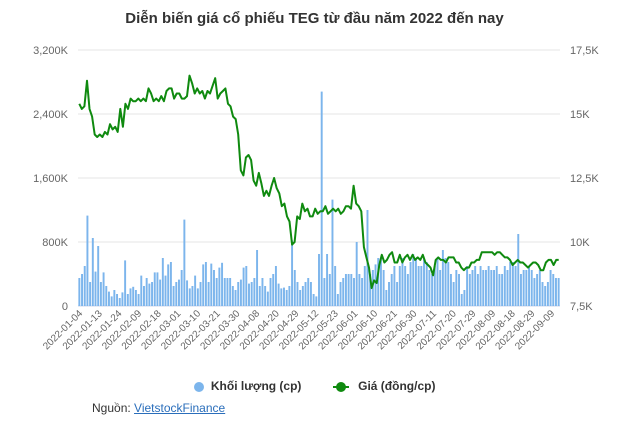  What do you see at coordinates (247, 386) in the screenshot?
I see `legend-item-volume: Khối lượng (cp)` at bounding box center [247, 386].